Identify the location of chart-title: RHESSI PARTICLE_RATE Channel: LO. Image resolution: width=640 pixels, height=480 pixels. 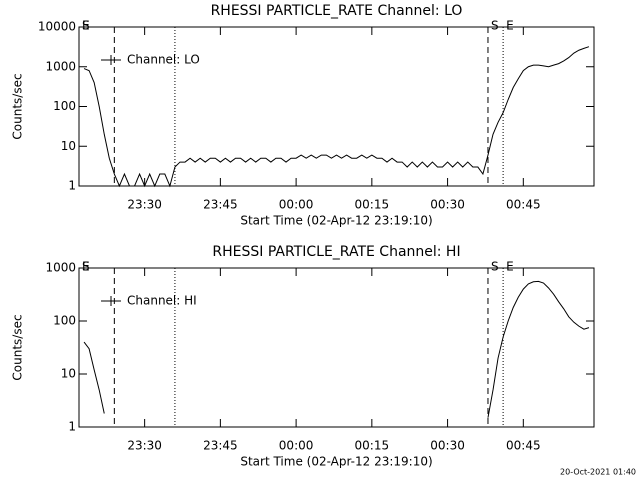
(337, 11).